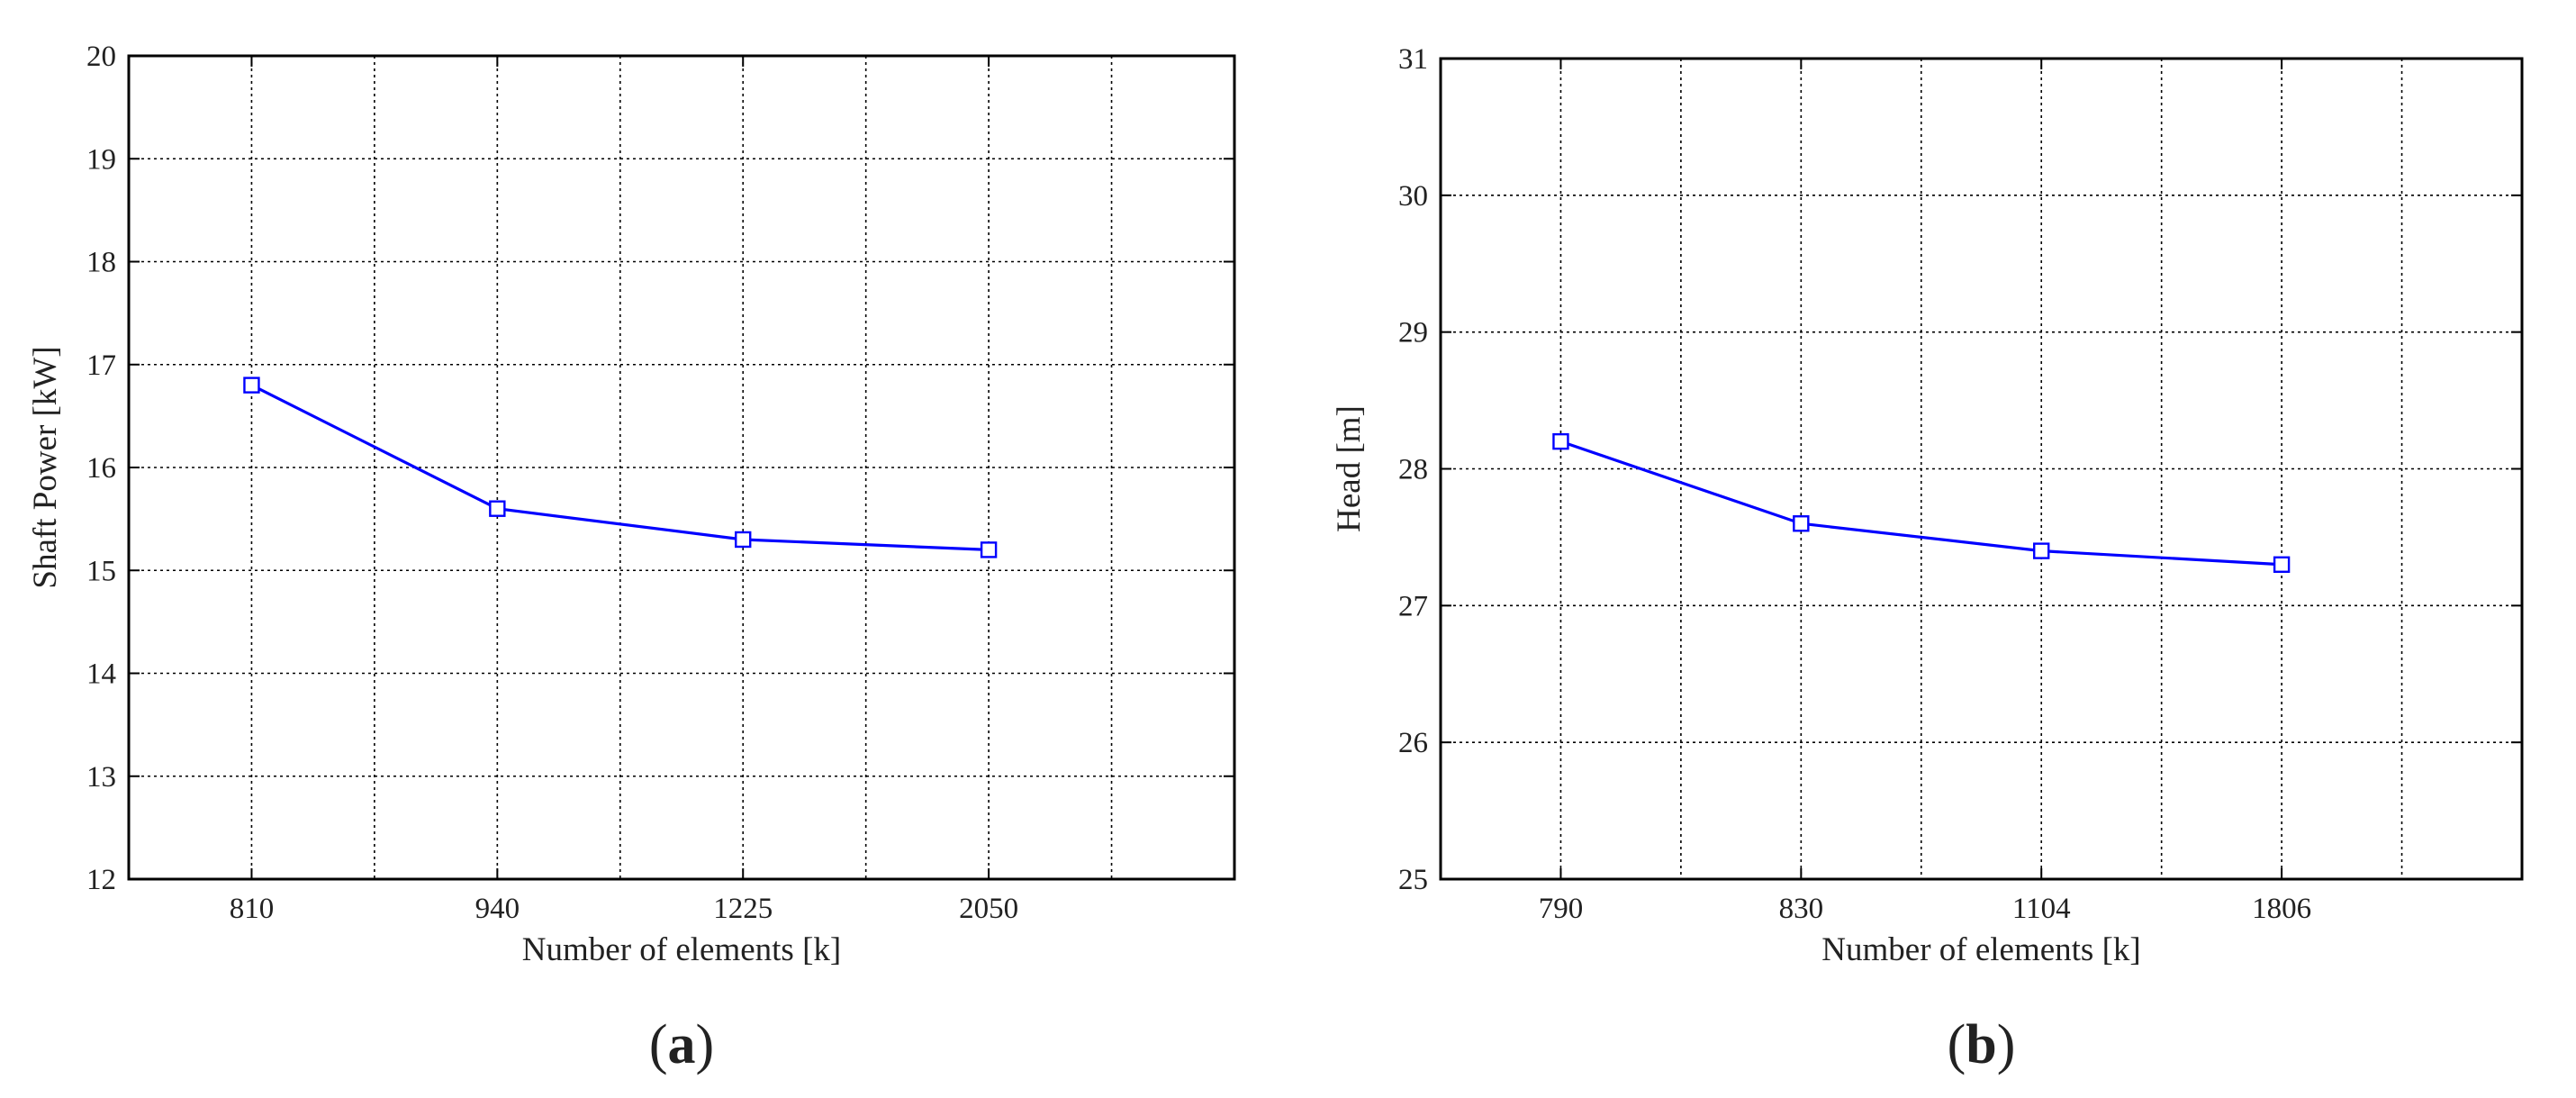  What do you see at coordinates (1561, 909) in the screenshot?
I see `x-tick-label: 790` at bounding box center [1561, 909].